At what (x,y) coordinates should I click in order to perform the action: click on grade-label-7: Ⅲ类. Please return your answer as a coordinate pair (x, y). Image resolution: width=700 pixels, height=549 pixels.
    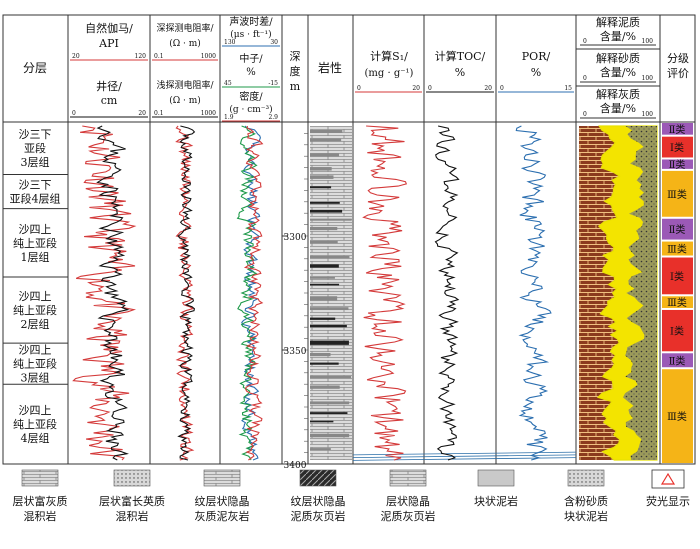
    Looking at the image, I should click on (677, 302).